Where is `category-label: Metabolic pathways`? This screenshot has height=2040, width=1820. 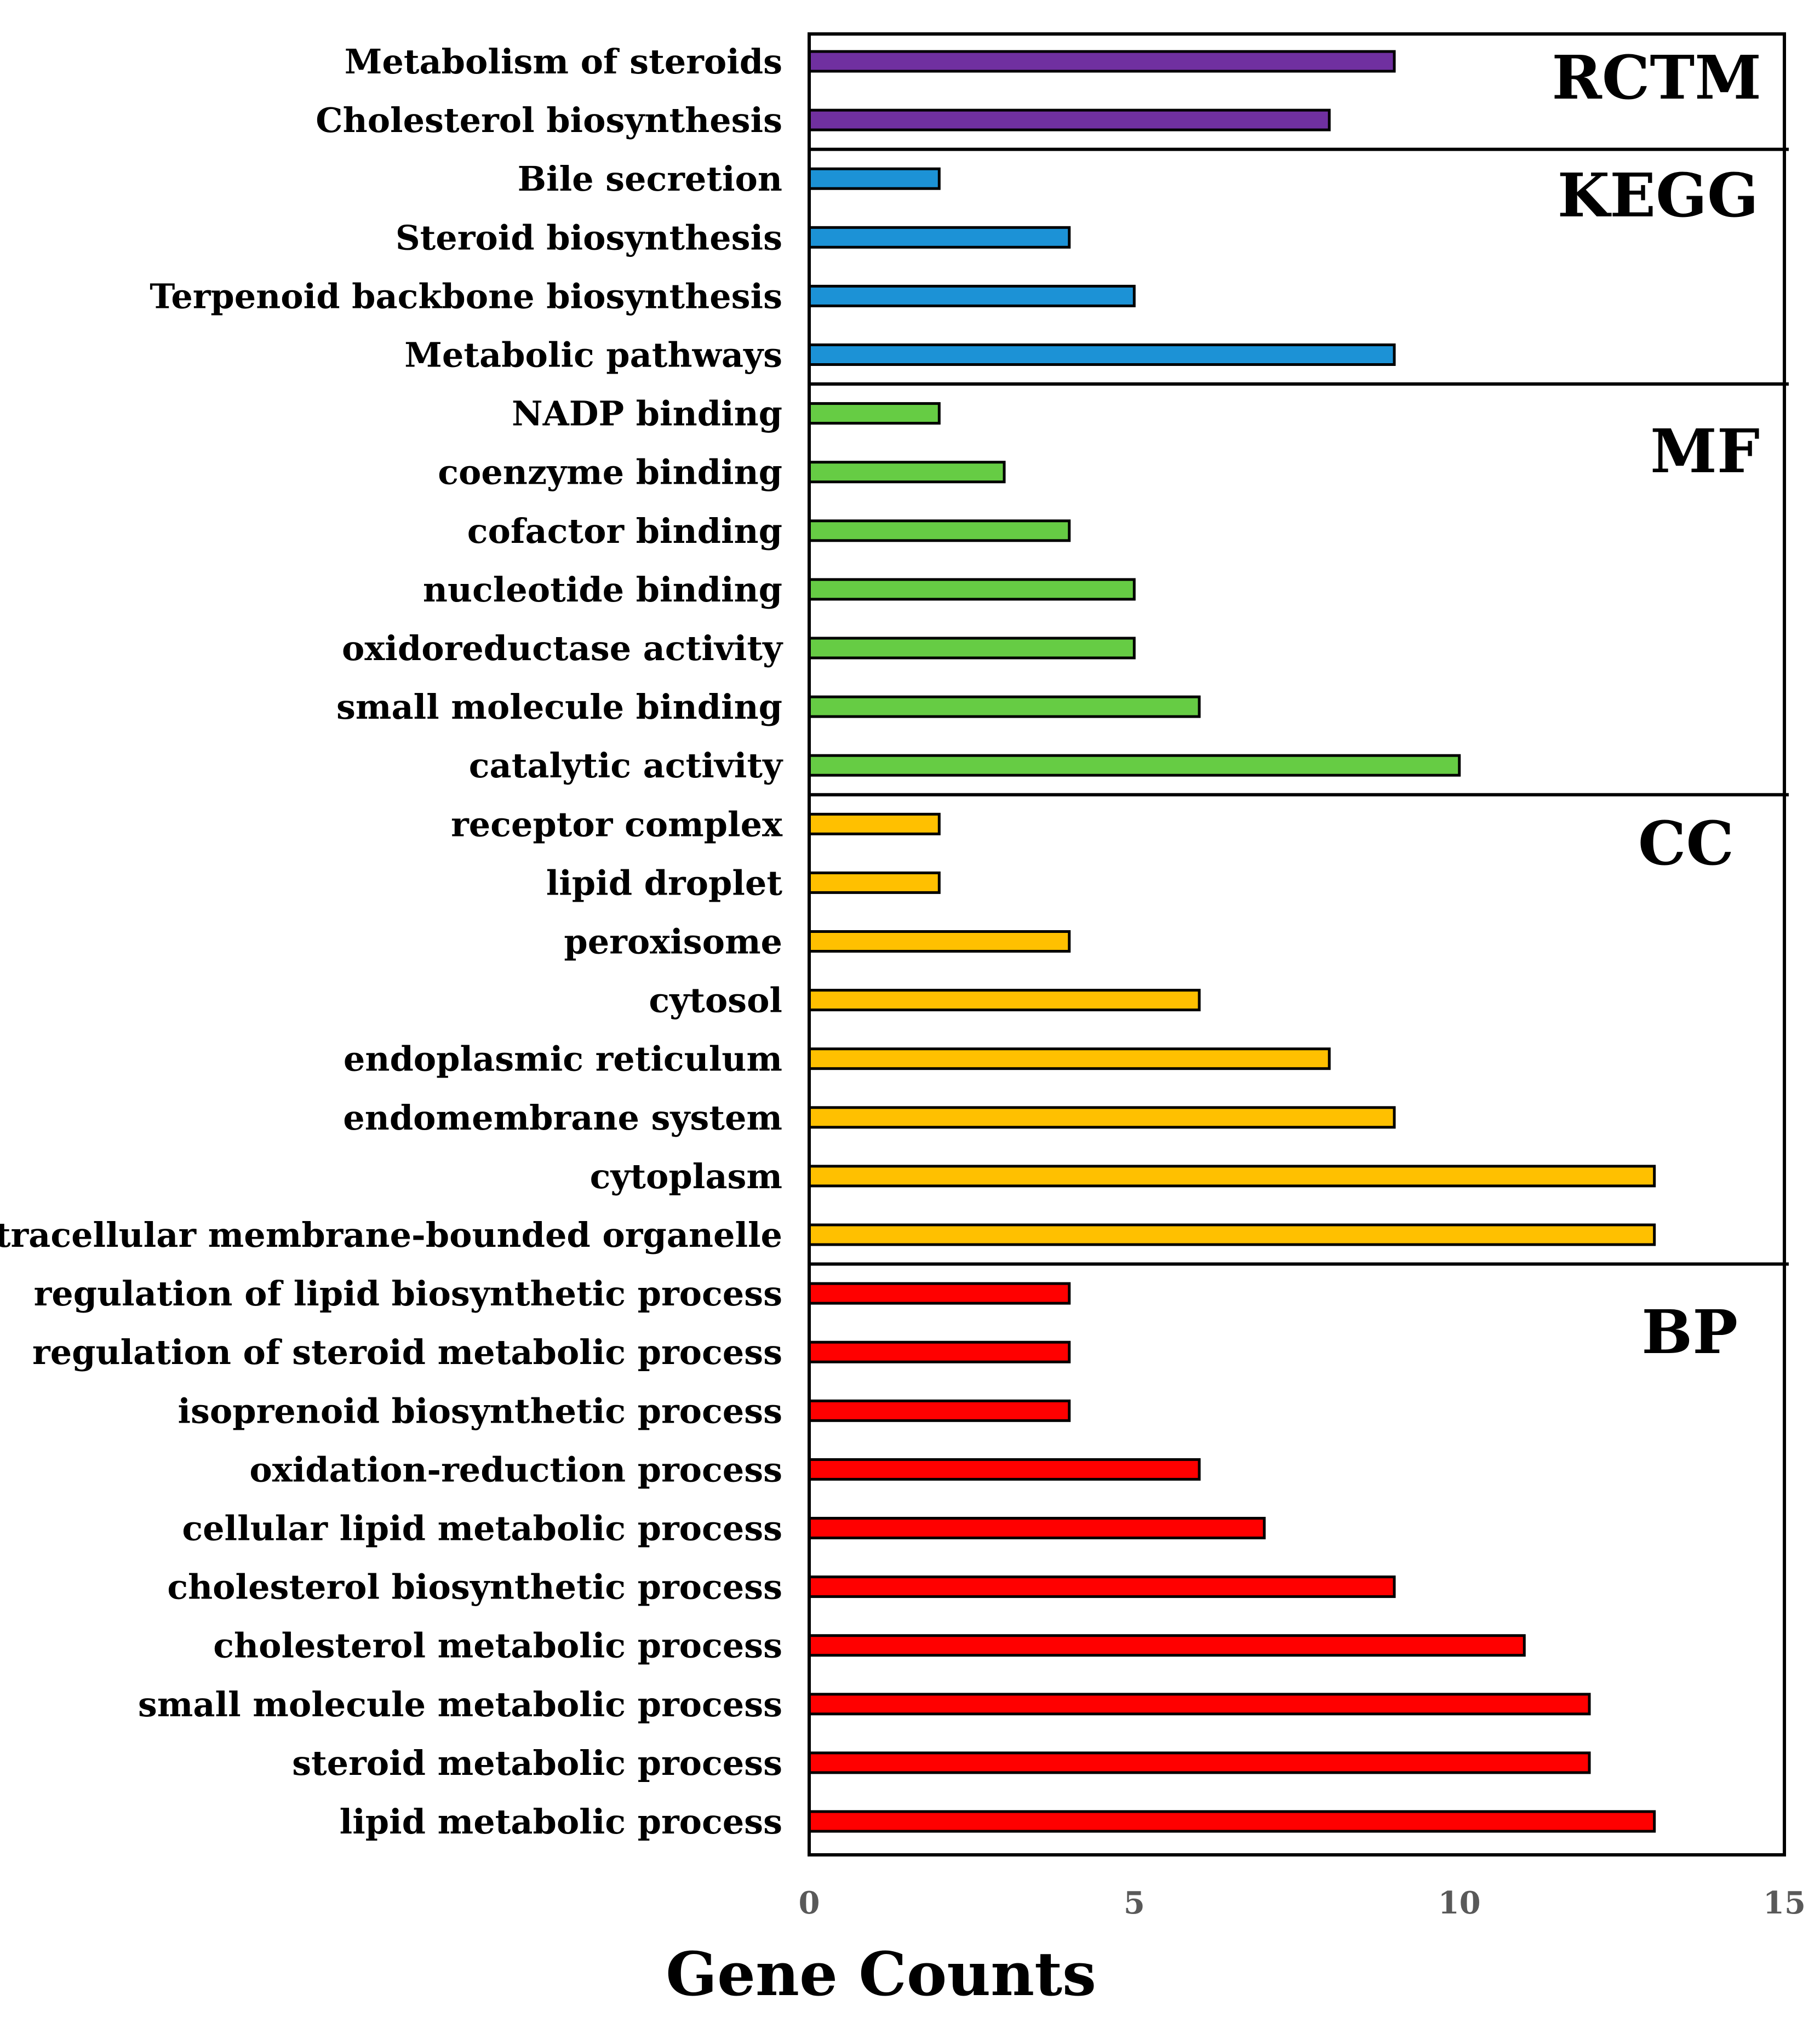 category-label: Metabolic pathways is located at coordinates (593, 355).